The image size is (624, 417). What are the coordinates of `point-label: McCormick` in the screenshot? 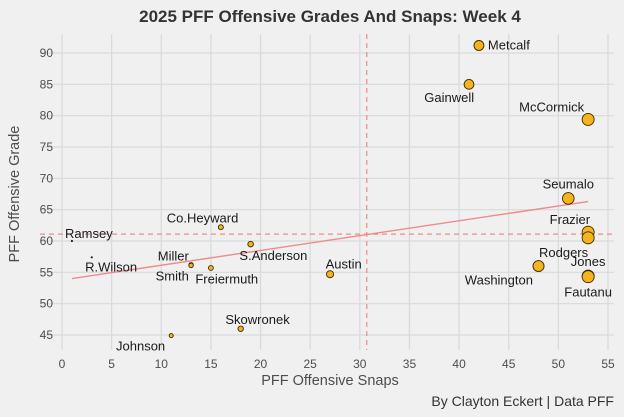 It's located at (551, 106).